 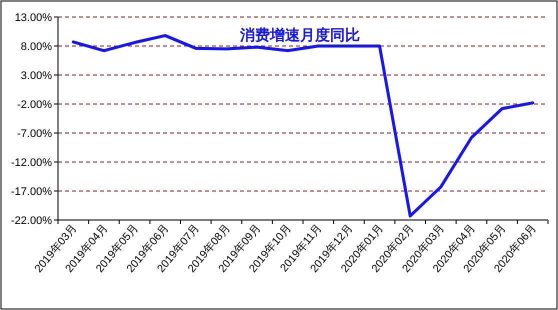 What do you see at coordinates (34, 134) in the screenshot?
I see `y-tick-label: -7.00%` at bounding box center [34, 134].